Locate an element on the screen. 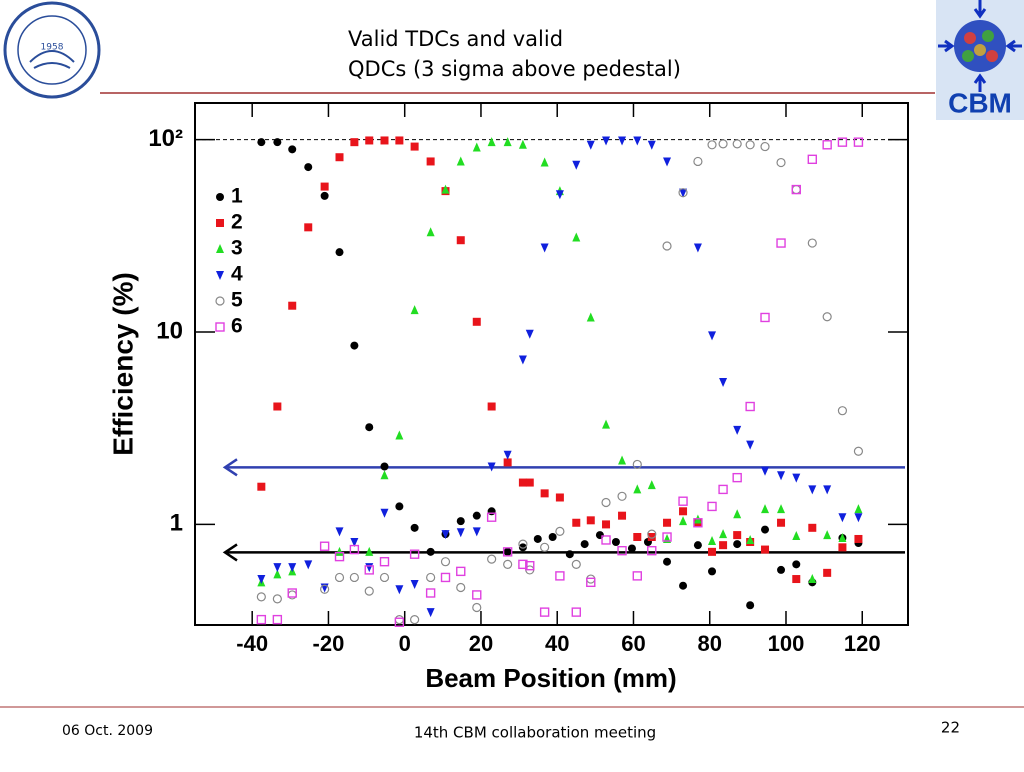 The width and height of the screenshot is (1024, 772). legend-label: 2 is located at coordinates (237, 222).